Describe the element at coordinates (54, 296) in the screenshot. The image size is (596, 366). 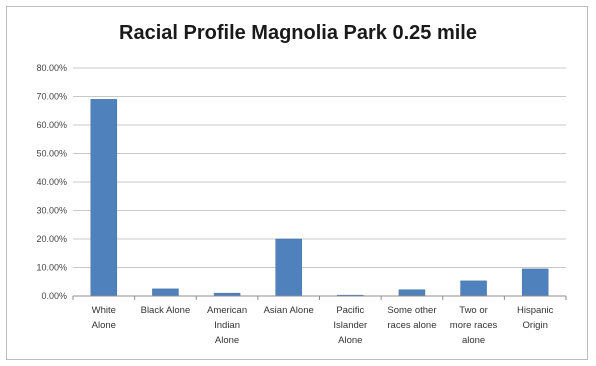
I see `y-tick-label: 0.00%` at that location.